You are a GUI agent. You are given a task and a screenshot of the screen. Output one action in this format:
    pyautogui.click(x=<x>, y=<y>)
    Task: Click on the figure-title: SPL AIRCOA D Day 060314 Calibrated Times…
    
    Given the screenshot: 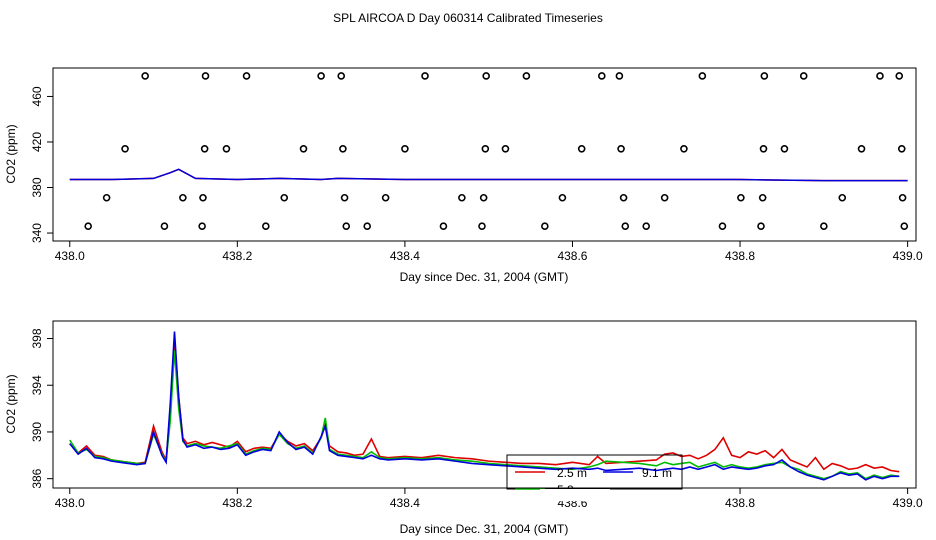 What is the action you would take?
    pyautogui.click(x=468, y=18)
    